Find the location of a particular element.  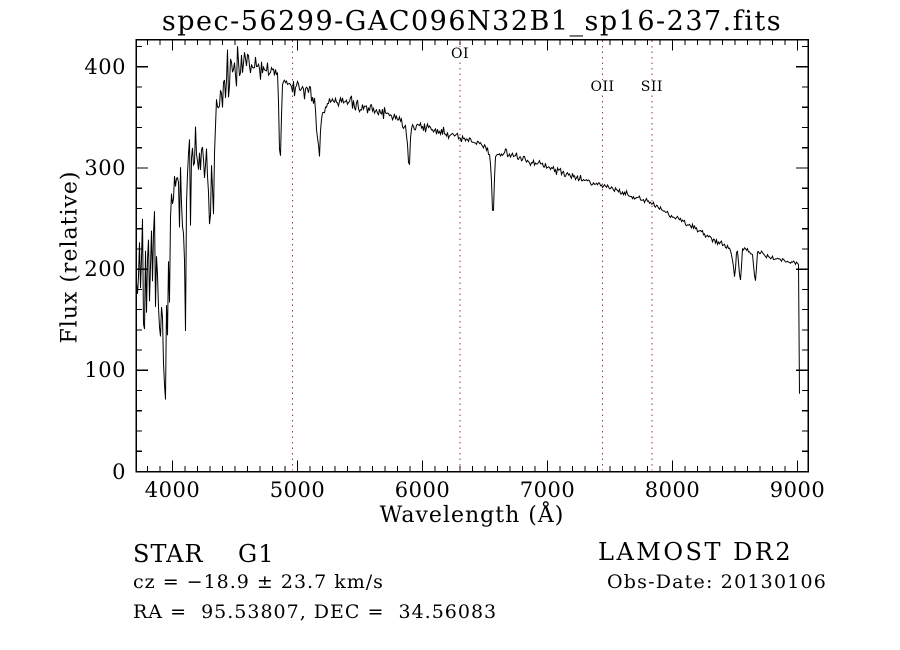

obs-date-text: Obs-Date: 20130106 is located at coordinates (717, 582).